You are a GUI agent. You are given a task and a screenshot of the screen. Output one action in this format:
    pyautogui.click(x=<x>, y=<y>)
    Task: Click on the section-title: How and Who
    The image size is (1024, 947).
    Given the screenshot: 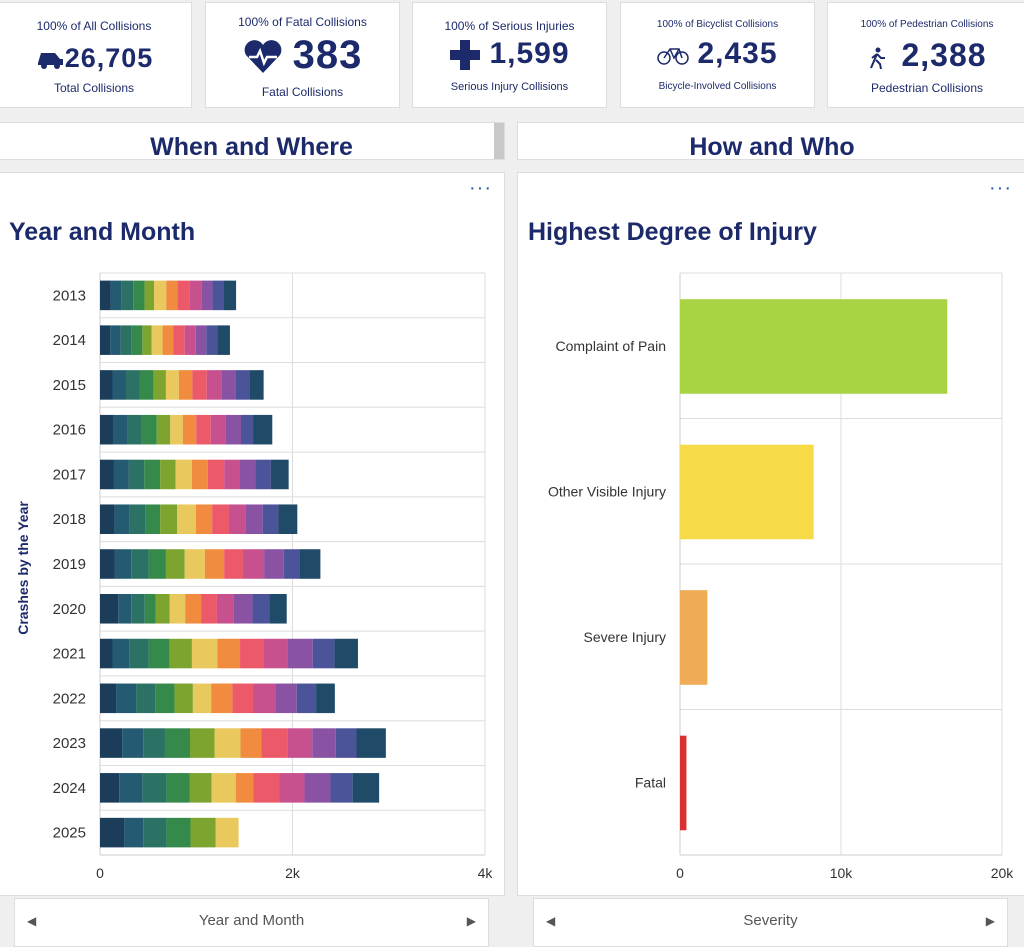 What is the action you would take?
    pyautogui.click(x=772, y=146)
    